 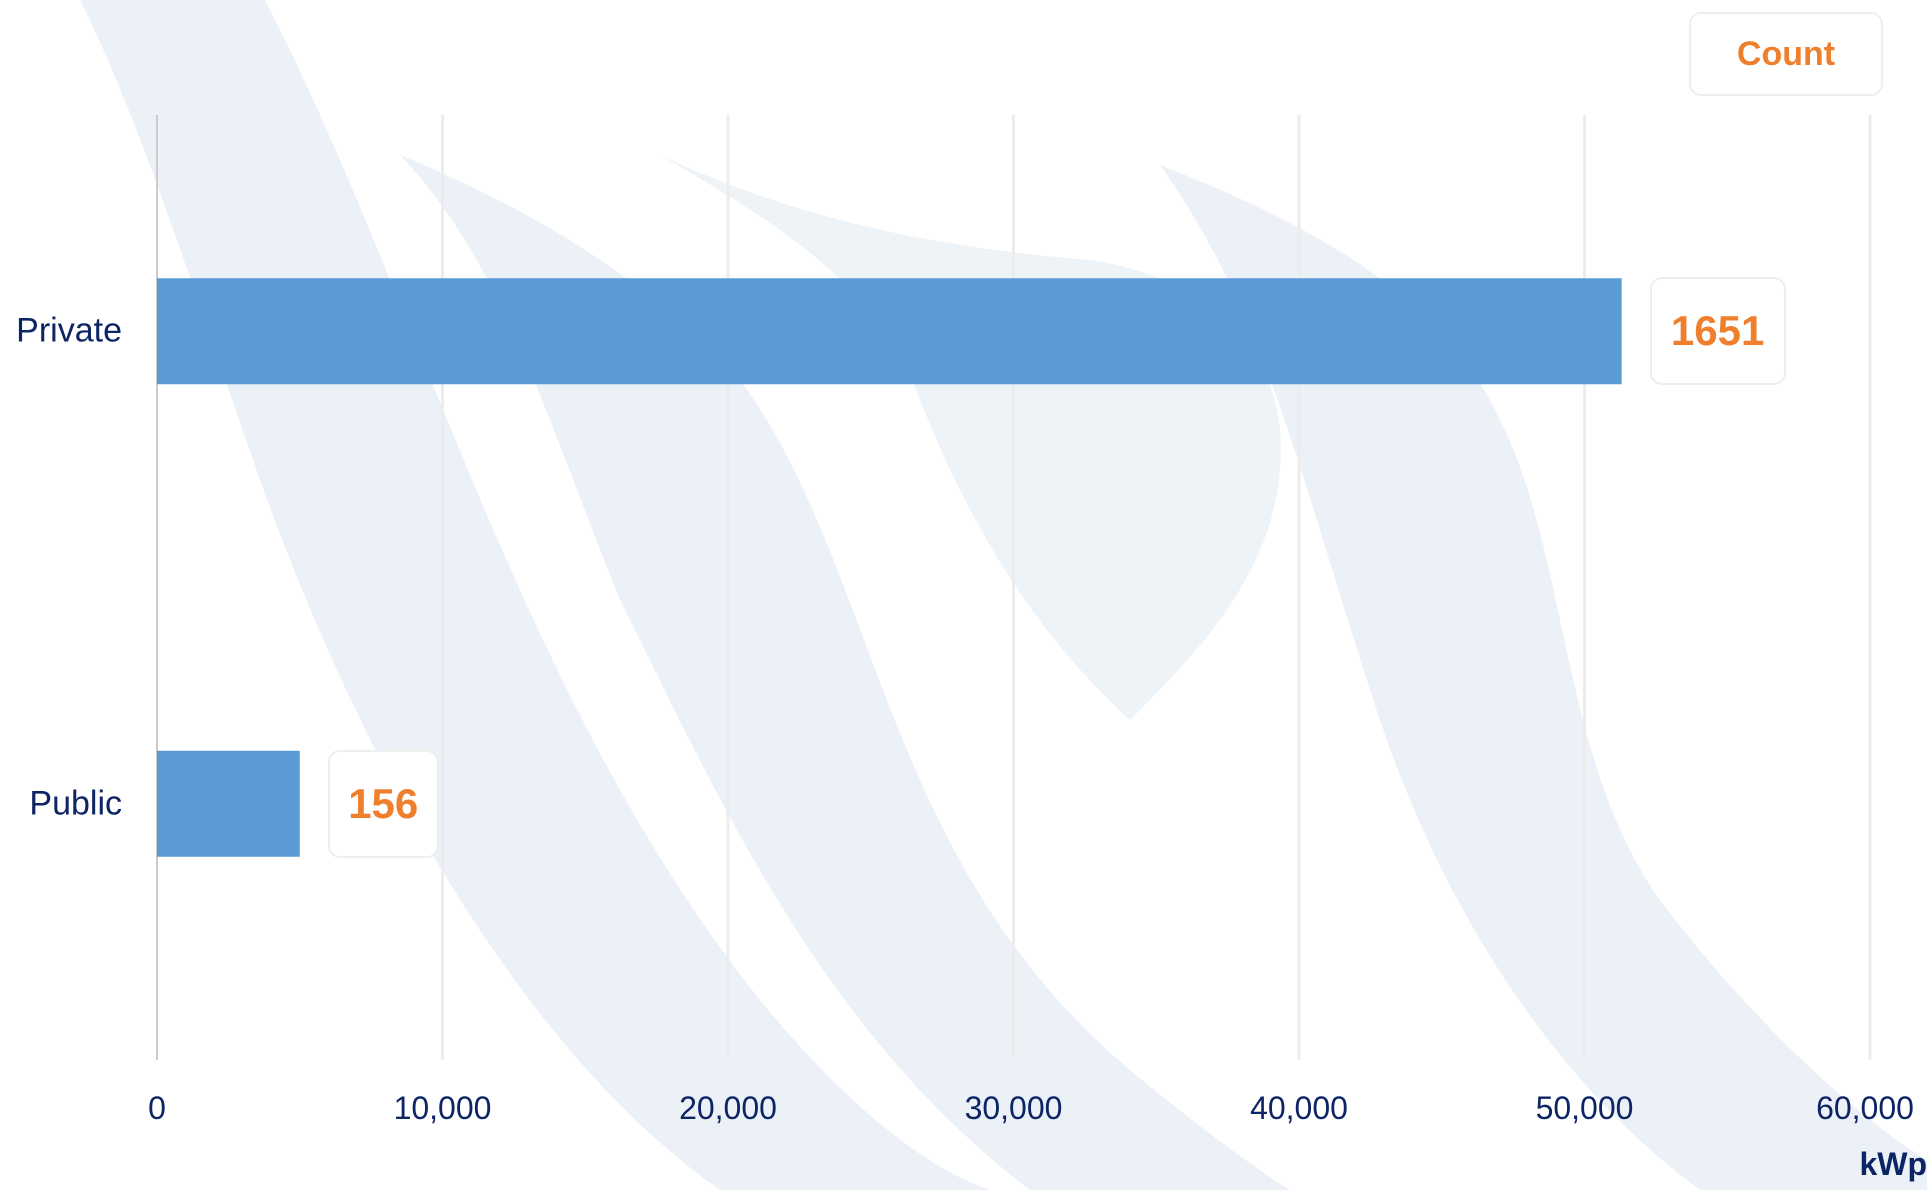 What do you see at coordinates (69, 330) in the screenshot?
I see `category-label: Private` at bounding box center [69, 330].